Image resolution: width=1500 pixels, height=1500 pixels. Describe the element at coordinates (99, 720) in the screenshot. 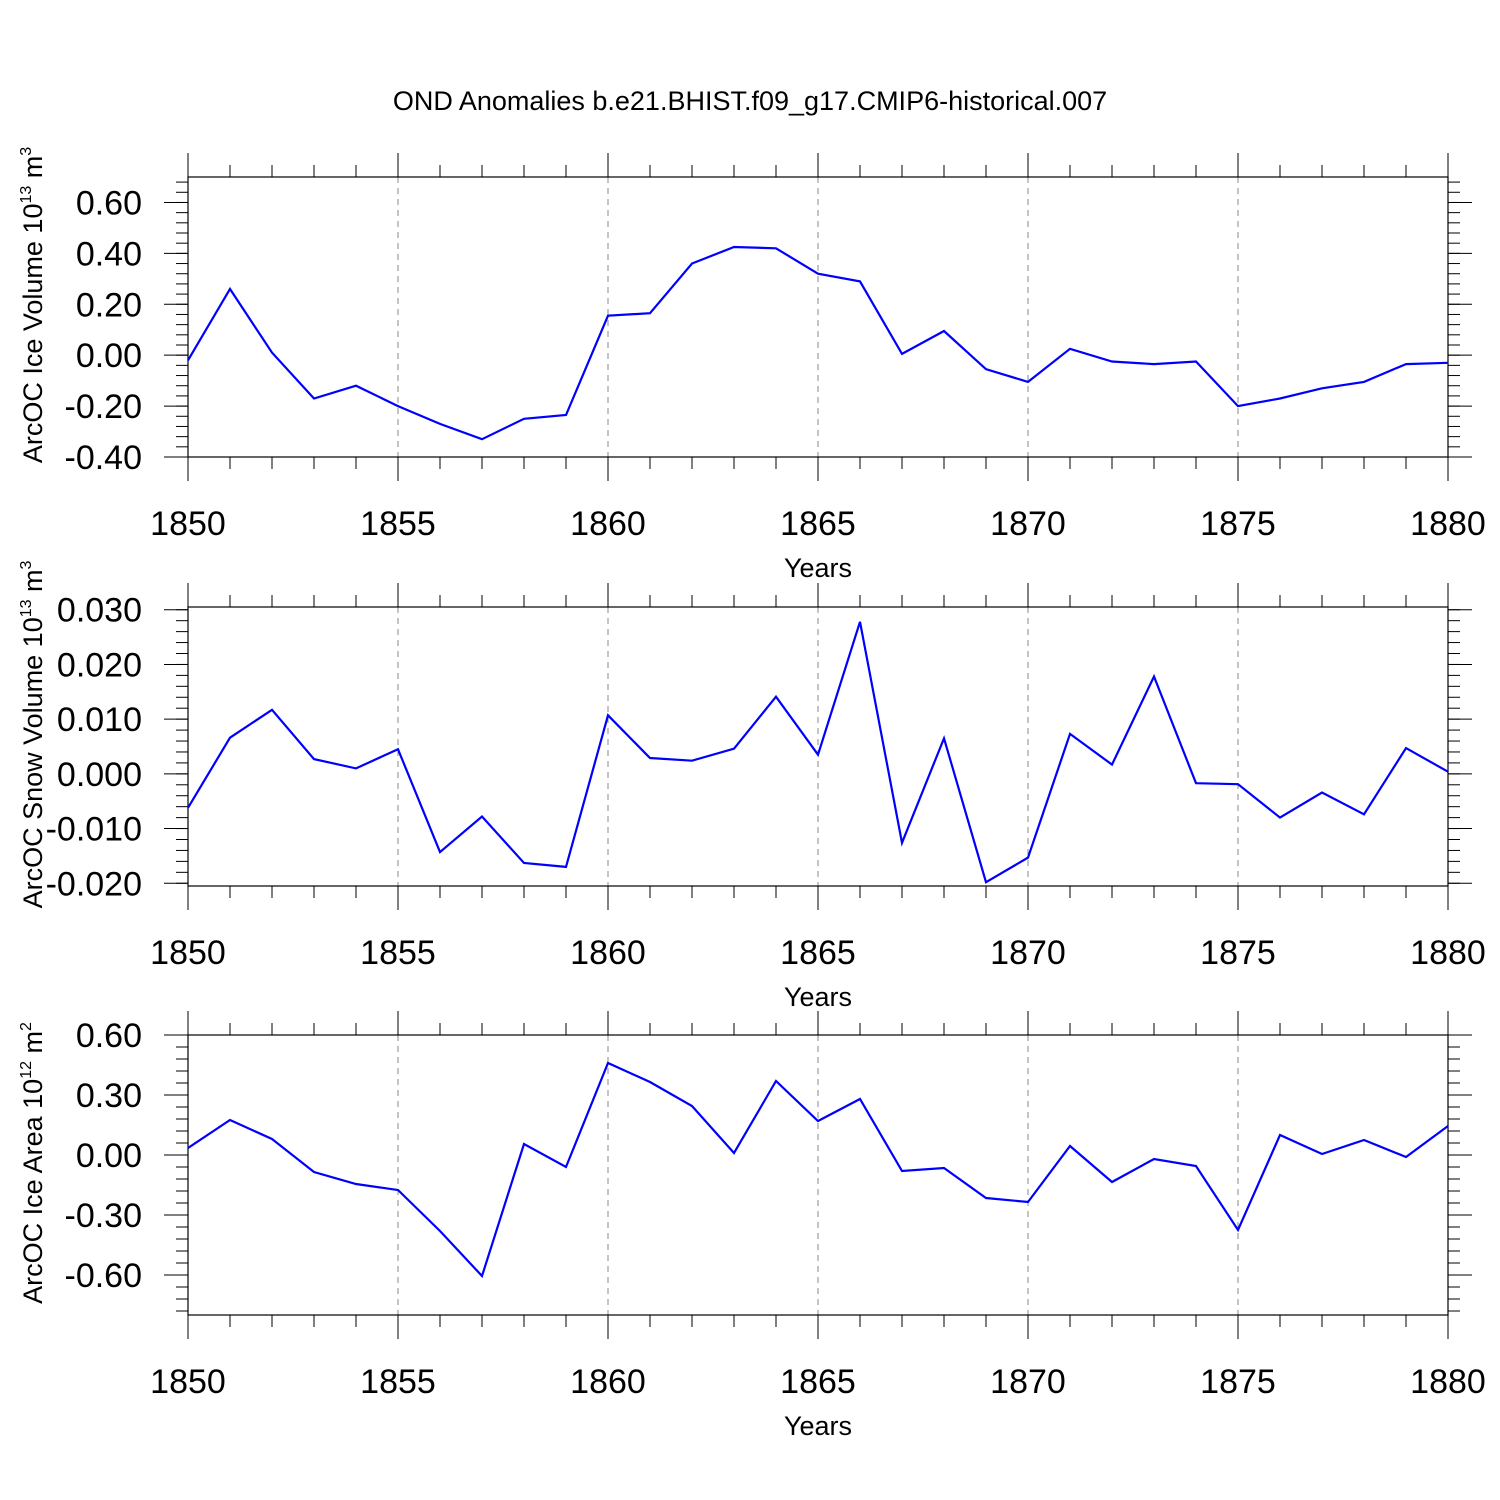

I see `y-tick-label: 0.010` at that location.